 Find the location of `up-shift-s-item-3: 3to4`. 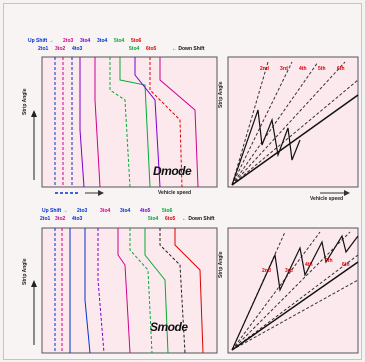

up-shift-s-item-3: 3to4 is located at coordinates (125, 211).